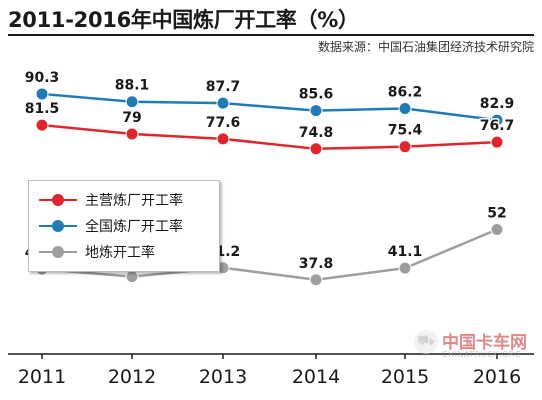 This screenshot has width=542, height=400. I want to click on x-tick-label: 2012, so click(132, 377).